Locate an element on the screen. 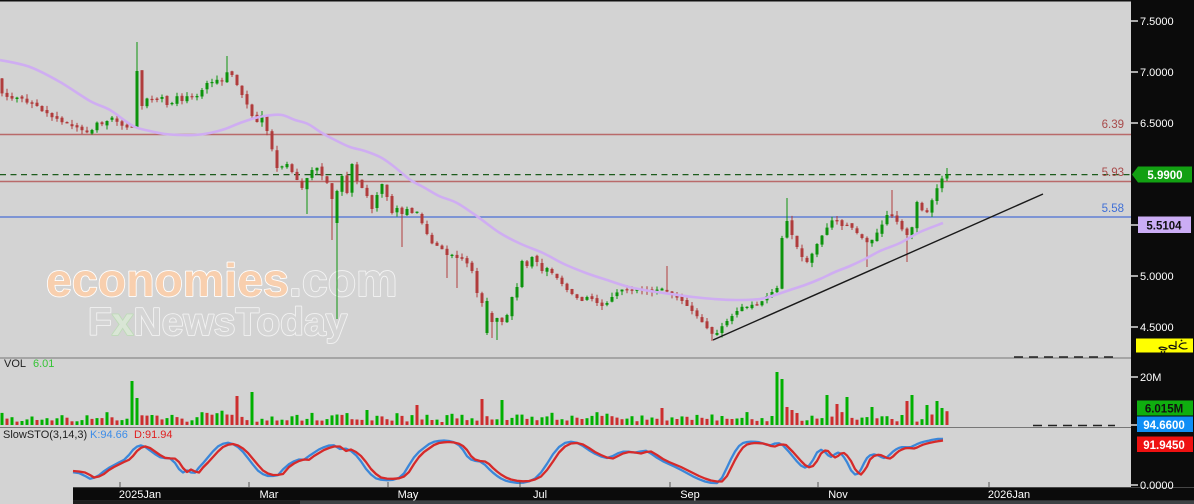  svg-text: 6.39 is located at coordinates (1113, 125).